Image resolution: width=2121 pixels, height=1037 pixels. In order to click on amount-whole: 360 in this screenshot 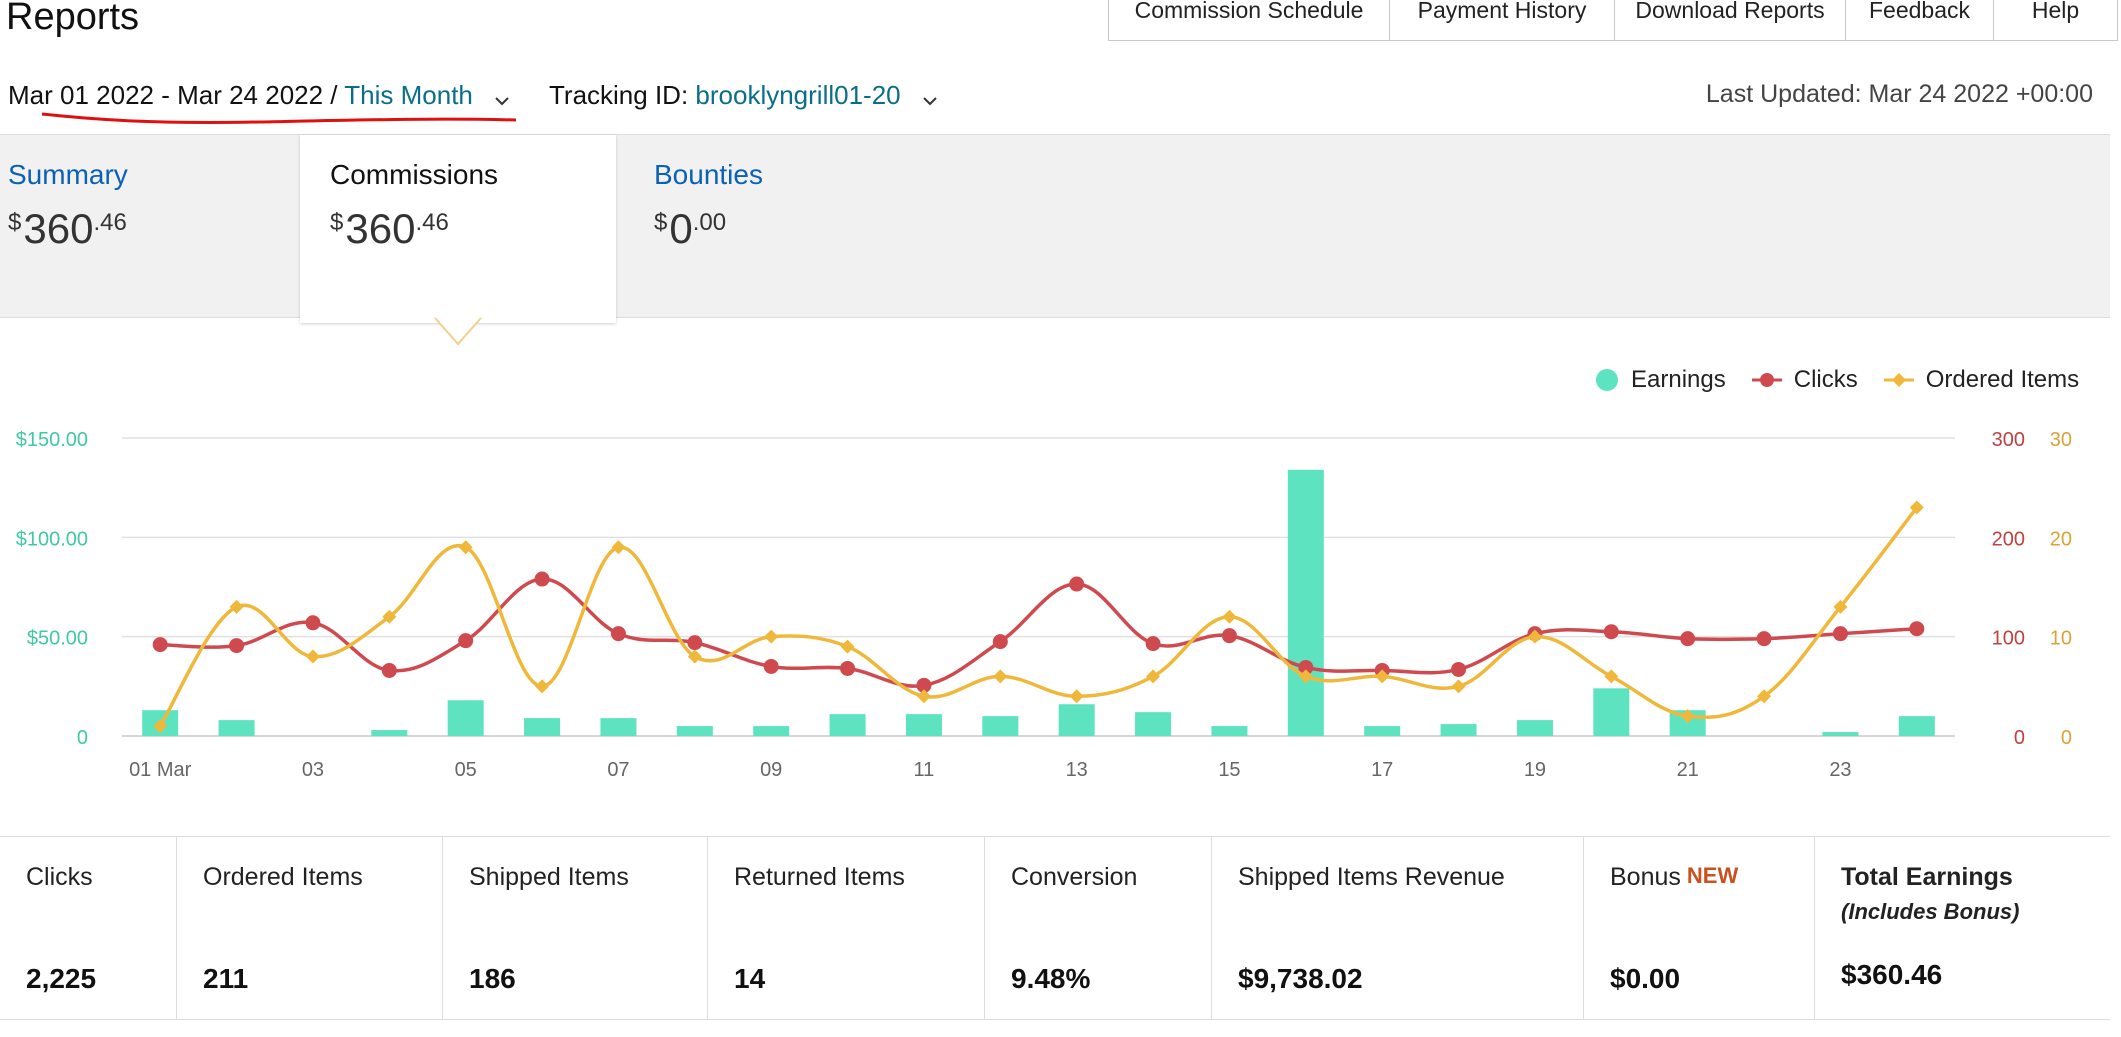, I will do `click(58, 228)`.